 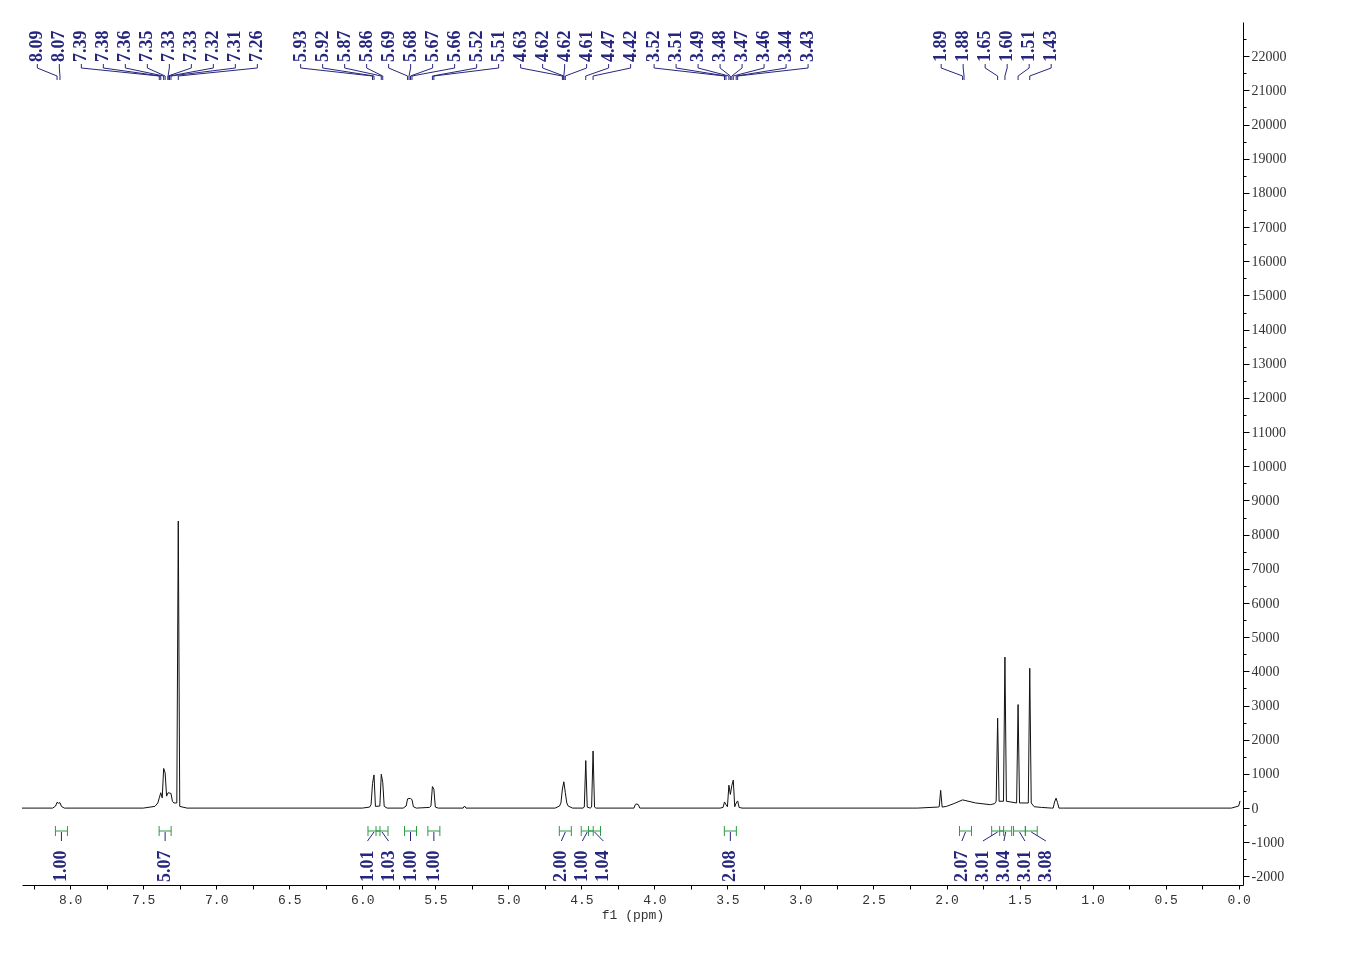 What do you see at coordinates (785, 46) in the screenshot?
I see `annotation: 3.44` at bounding box center [785, 46].